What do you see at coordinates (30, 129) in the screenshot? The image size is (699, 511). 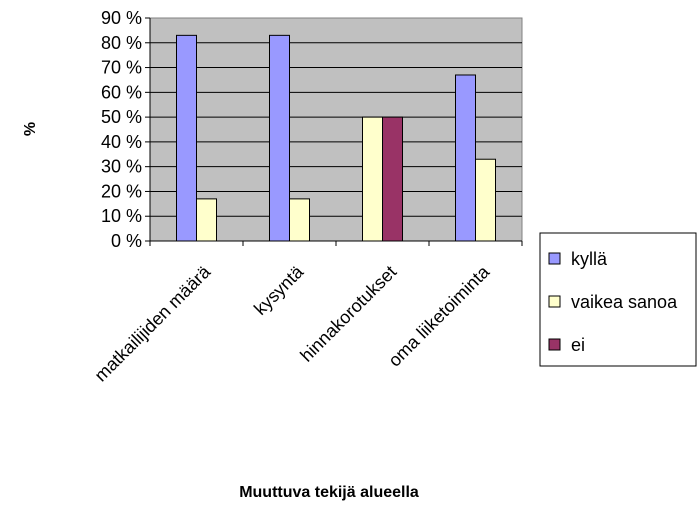 I see `y-axis-label: %` at bounding box center [30, 129].